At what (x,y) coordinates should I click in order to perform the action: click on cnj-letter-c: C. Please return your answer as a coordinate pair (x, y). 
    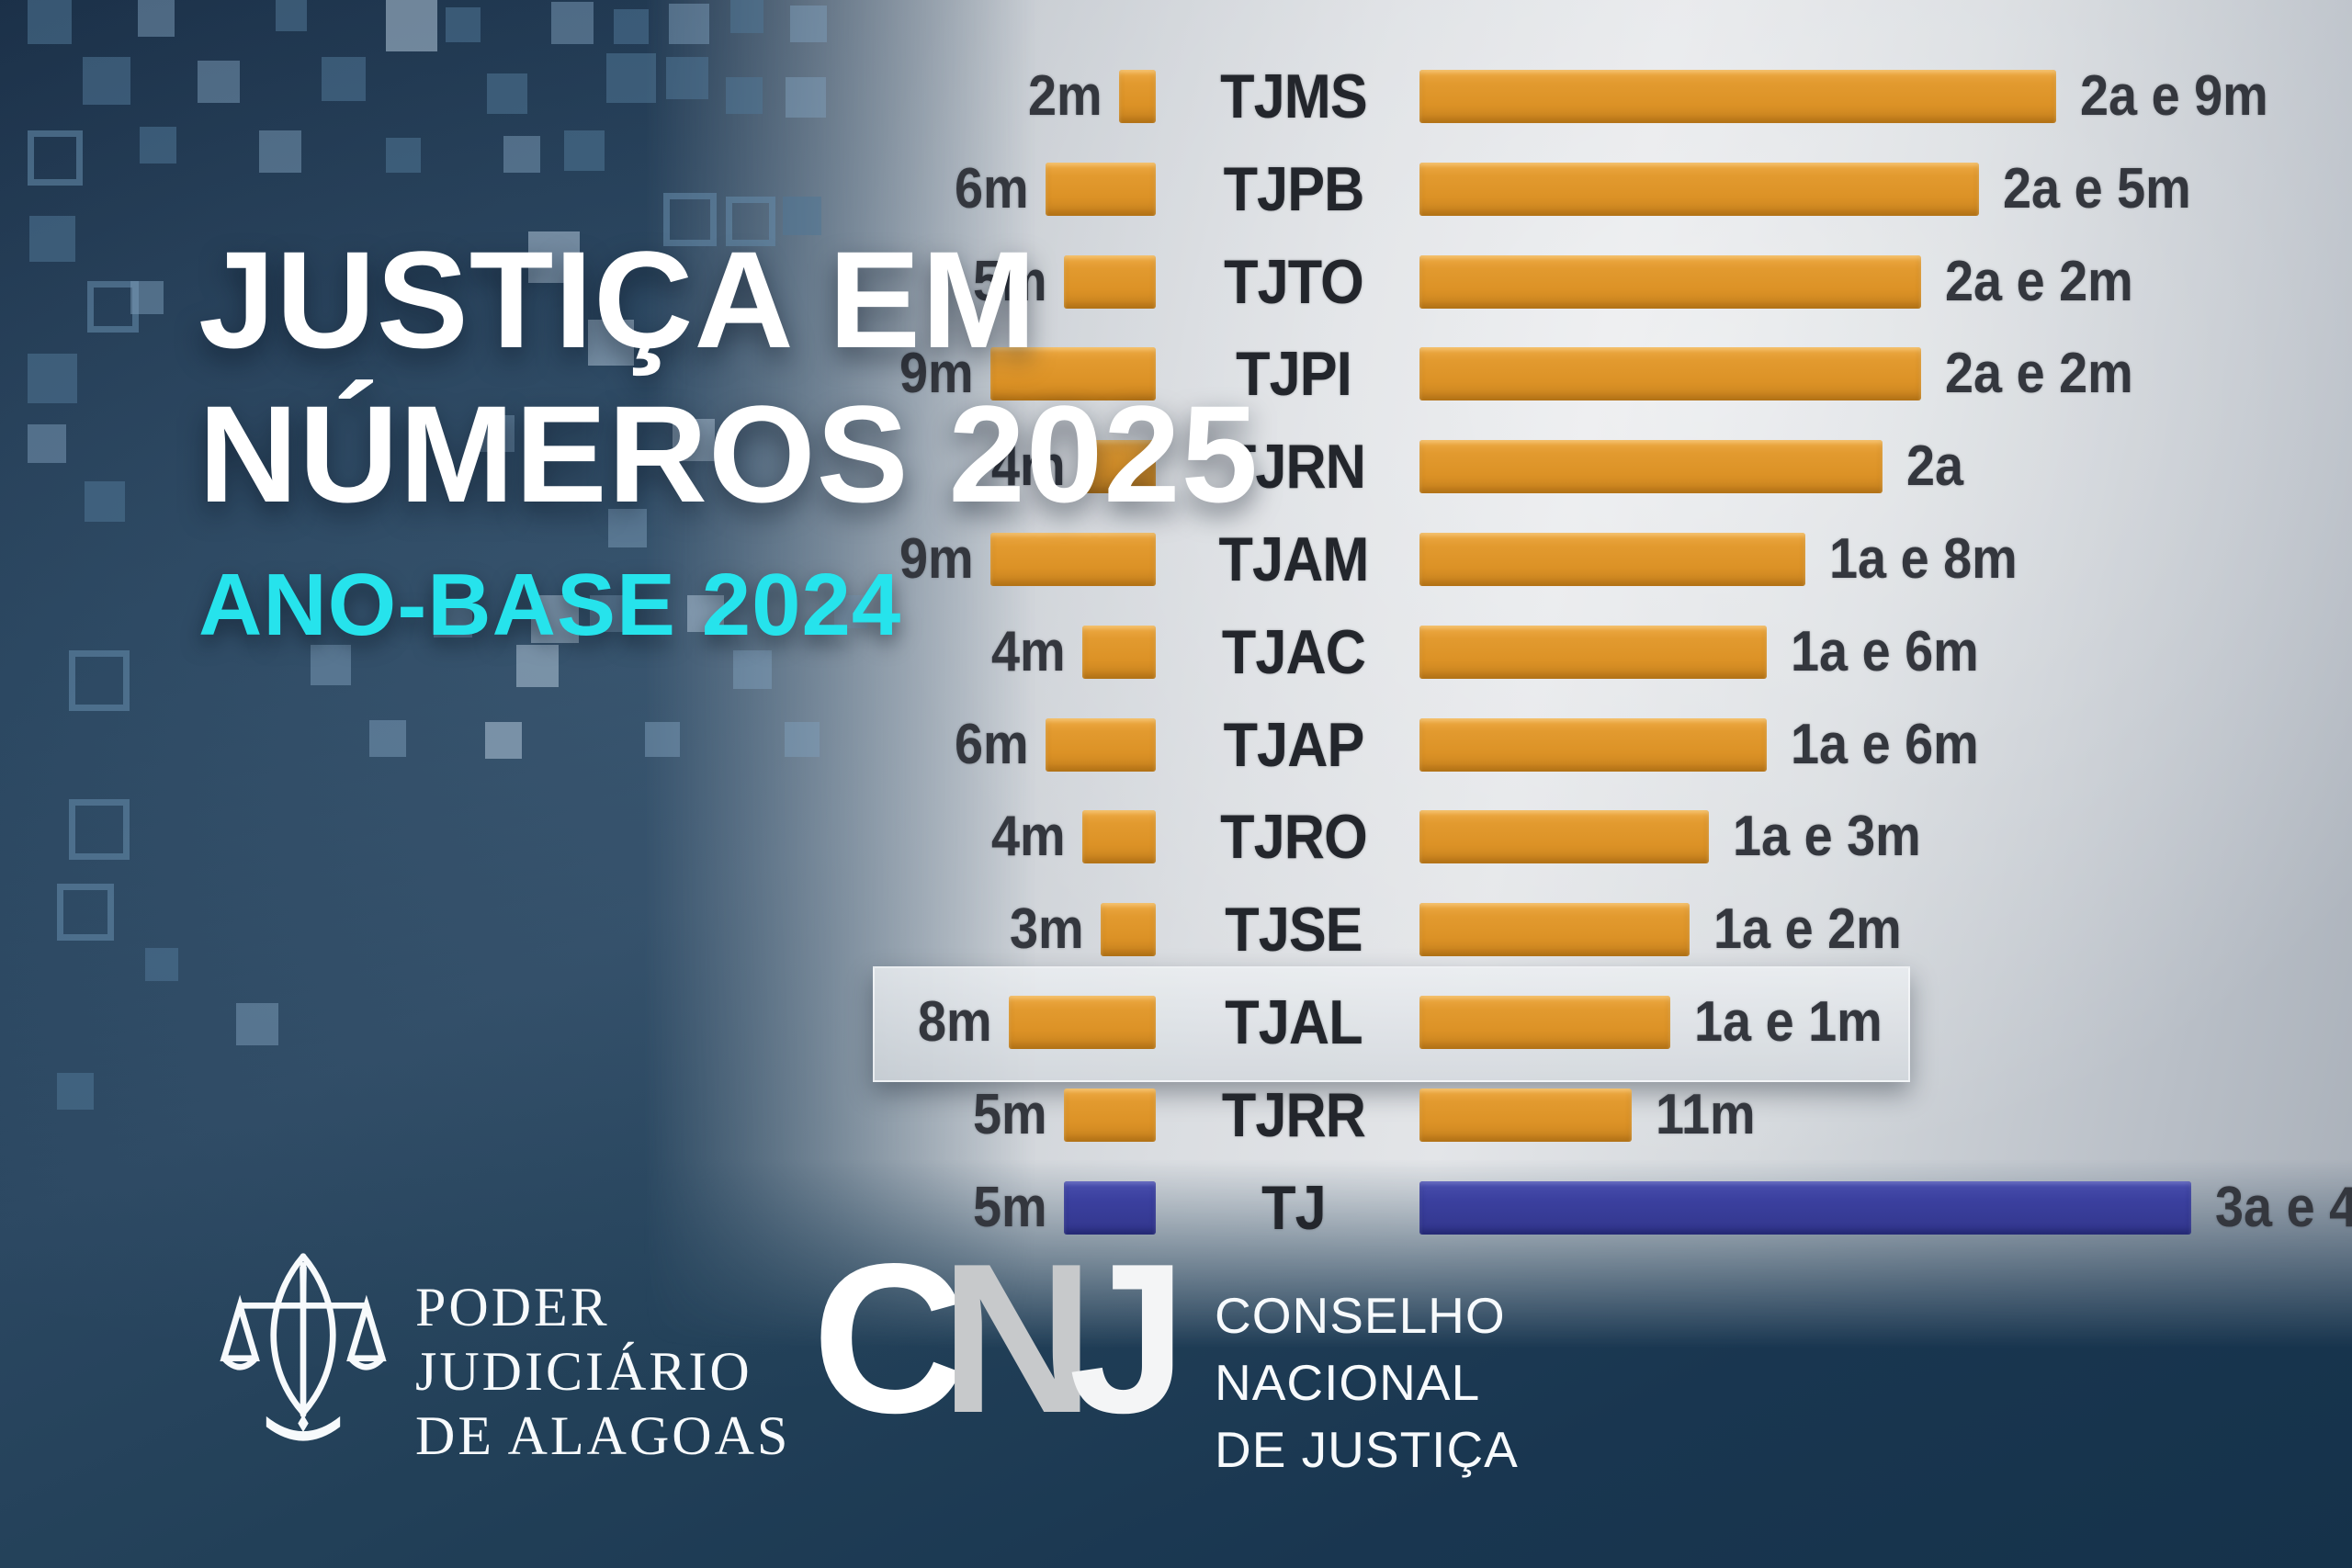
    Looking at the image, I should click on (889, 1339).